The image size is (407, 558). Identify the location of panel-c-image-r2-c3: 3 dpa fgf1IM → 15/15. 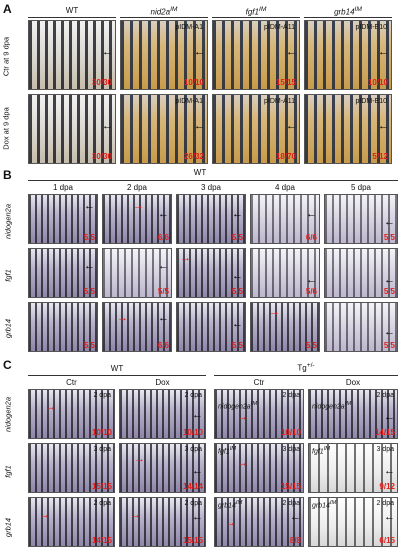
(259, 468).